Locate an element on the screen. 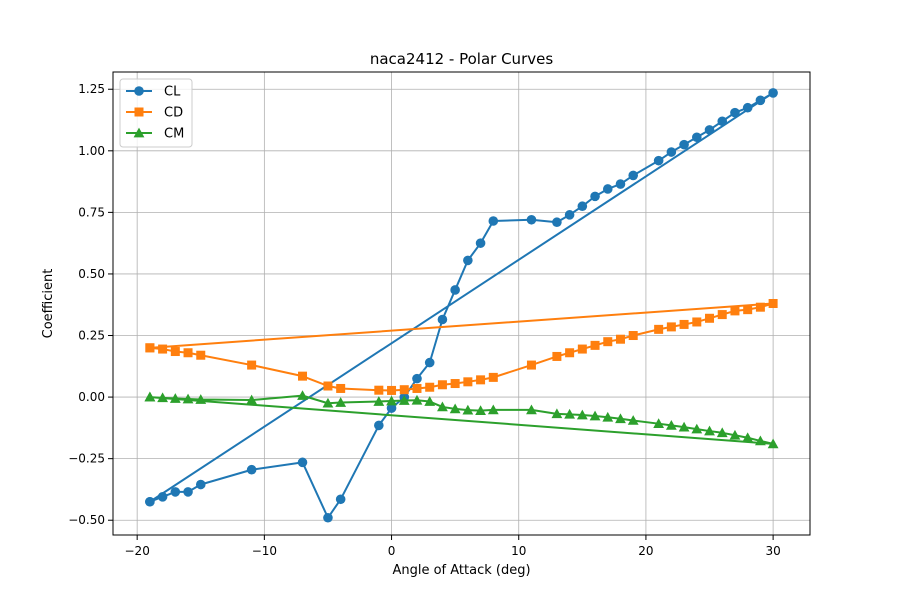 The width and height of the screenshot is (900, 605). x-tick-label: −10 is located at coordinates (264, 551).